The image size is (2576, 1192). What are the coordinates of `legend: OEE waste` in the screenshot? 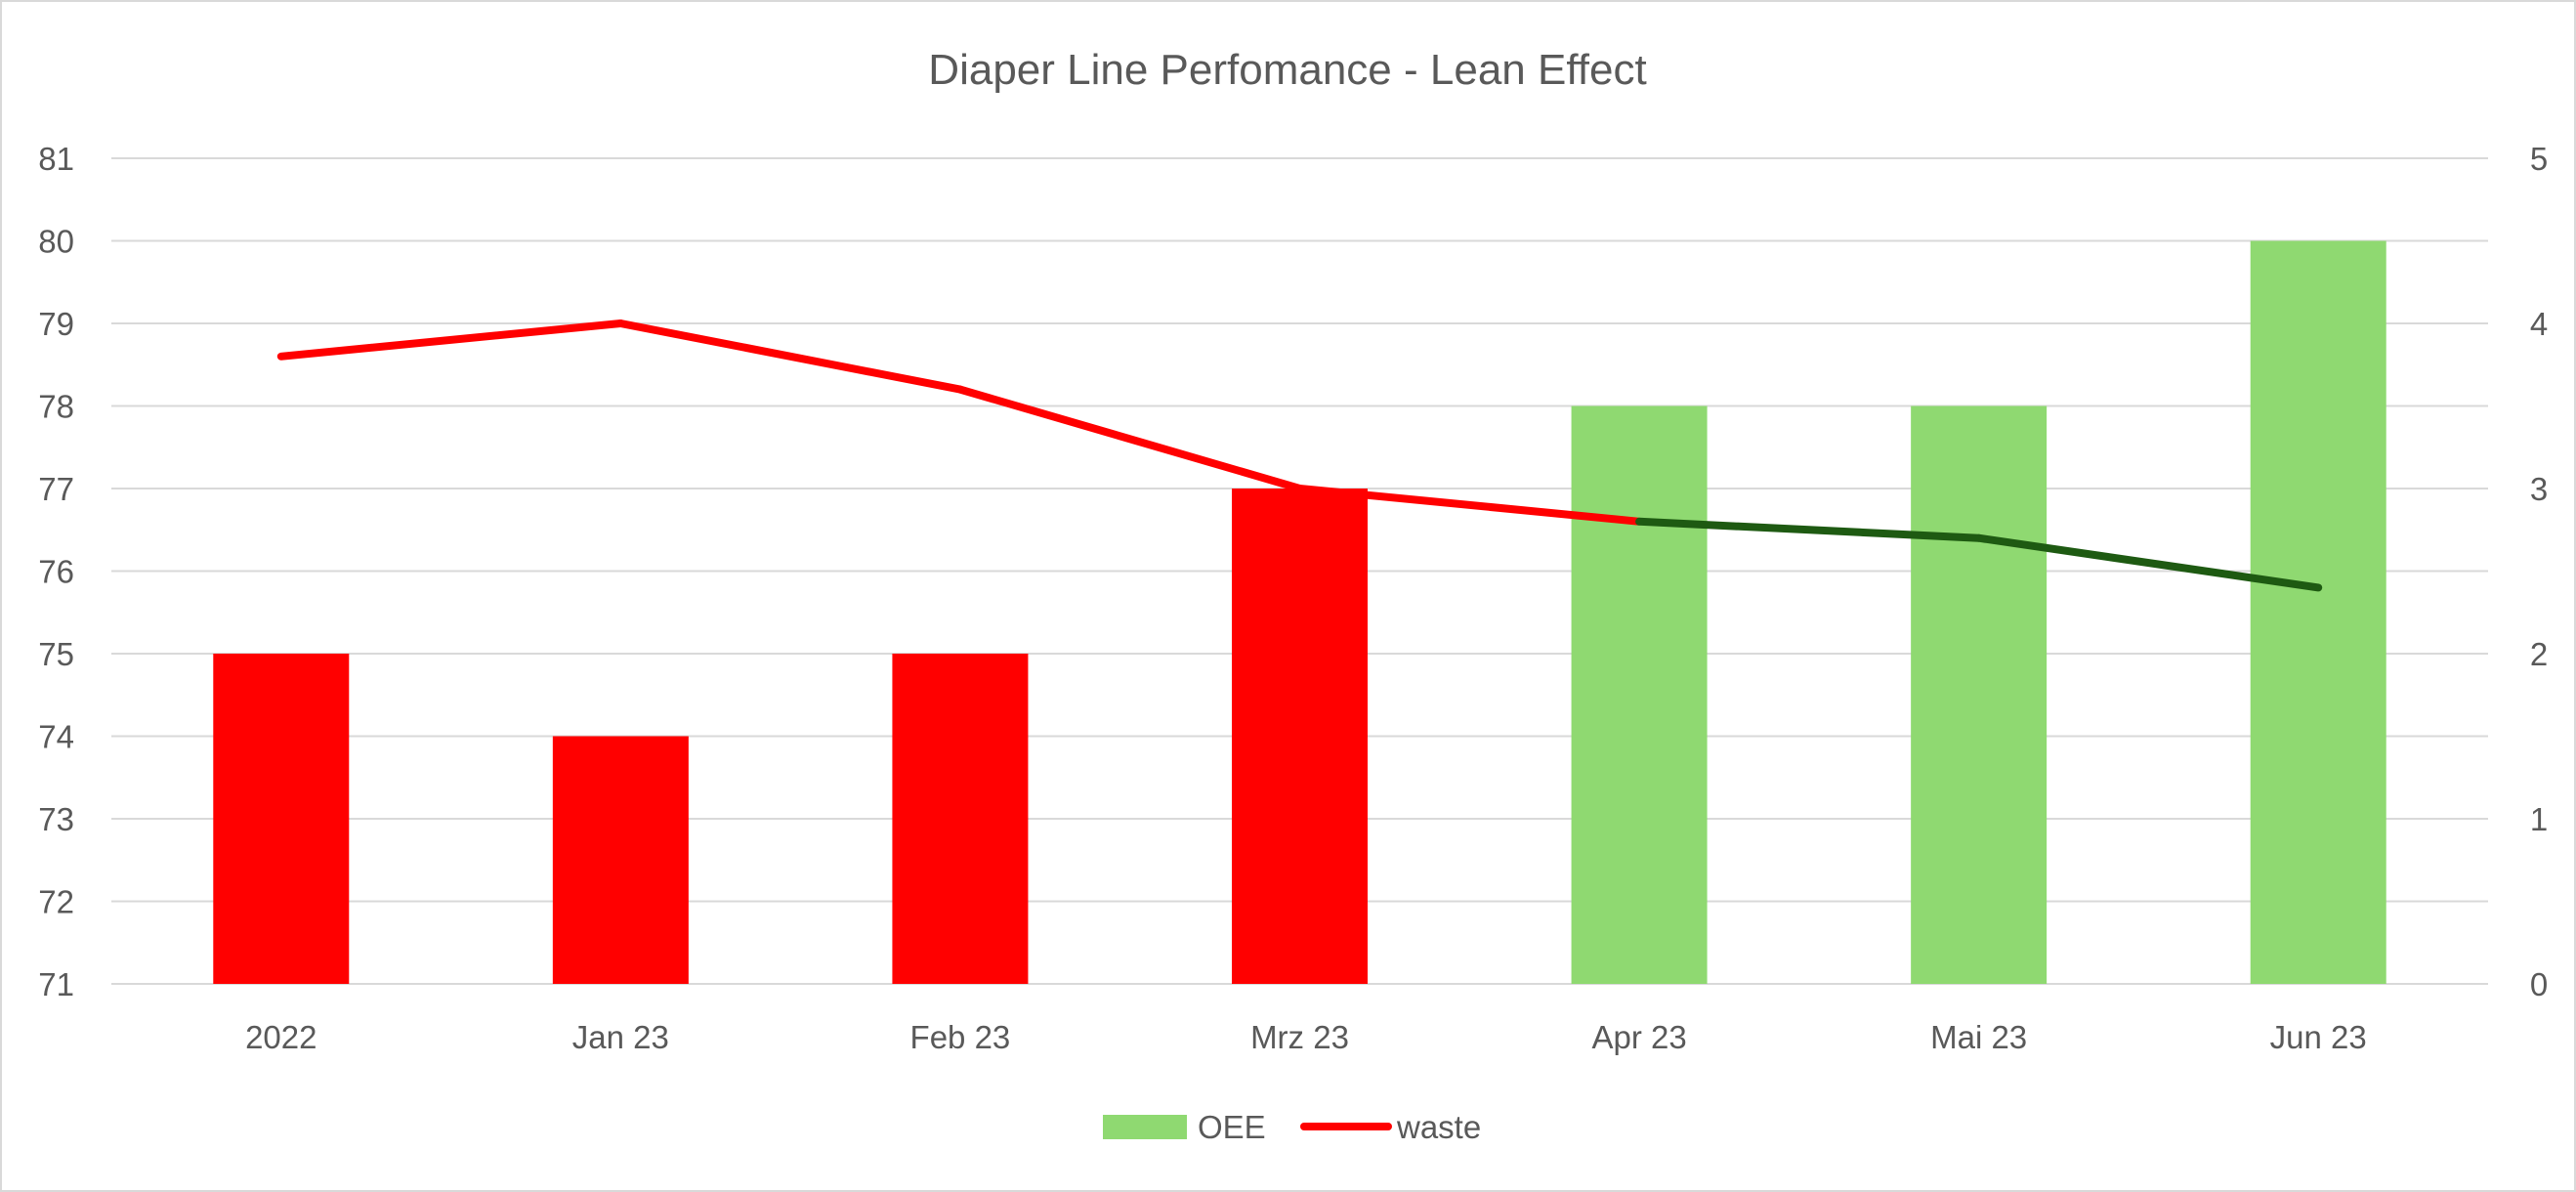 It's located at (1292, 1127).